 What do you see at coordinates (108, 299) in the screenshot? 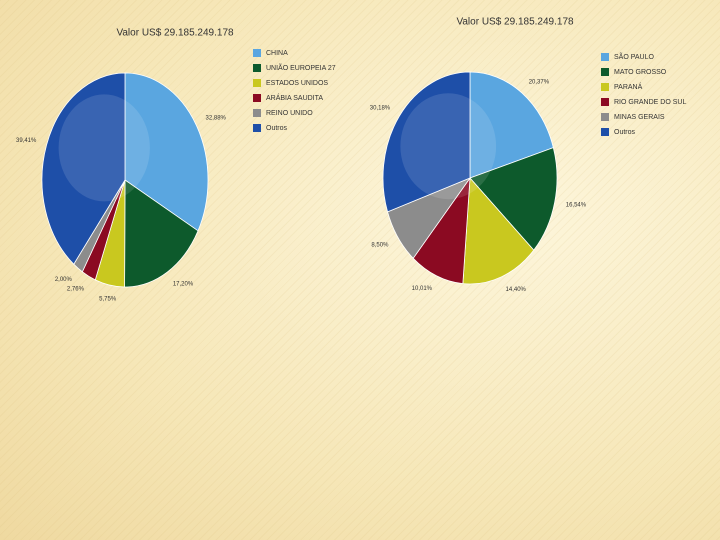
I see `data-label: 5,75%` at bounding box center [108, 299].